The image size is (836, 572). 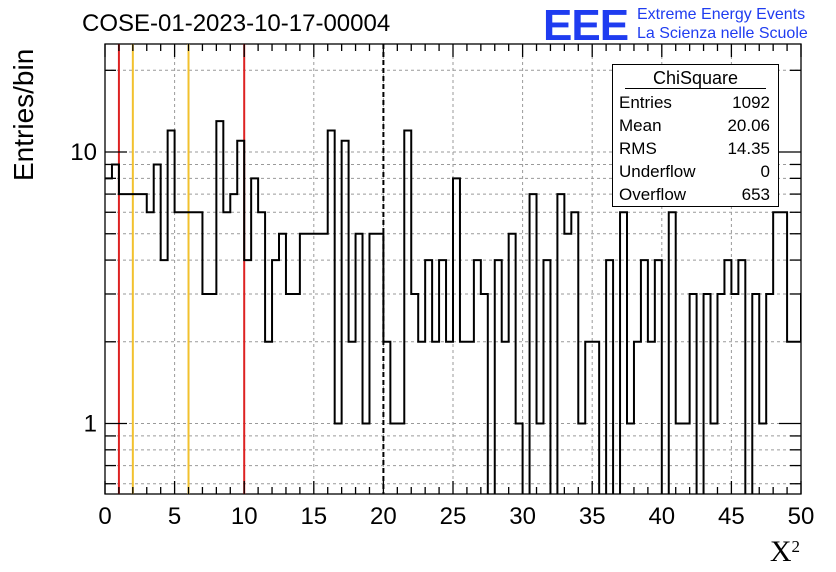 I want to click on stats-label: Underflow, so click(x=657, y=171).